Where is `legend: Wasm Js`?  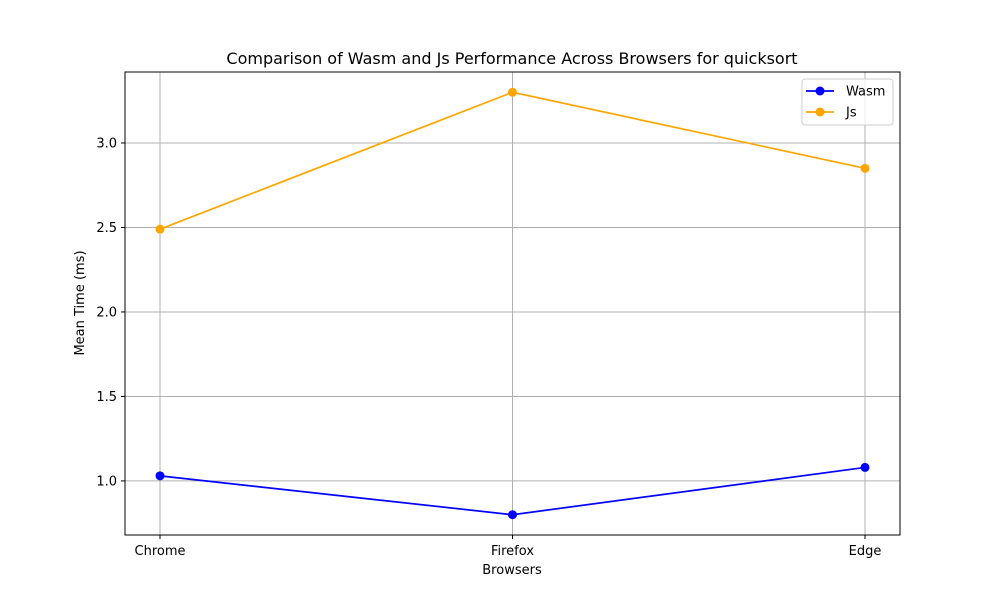
legend: Wasm Js is located at coordinates (847, 102).